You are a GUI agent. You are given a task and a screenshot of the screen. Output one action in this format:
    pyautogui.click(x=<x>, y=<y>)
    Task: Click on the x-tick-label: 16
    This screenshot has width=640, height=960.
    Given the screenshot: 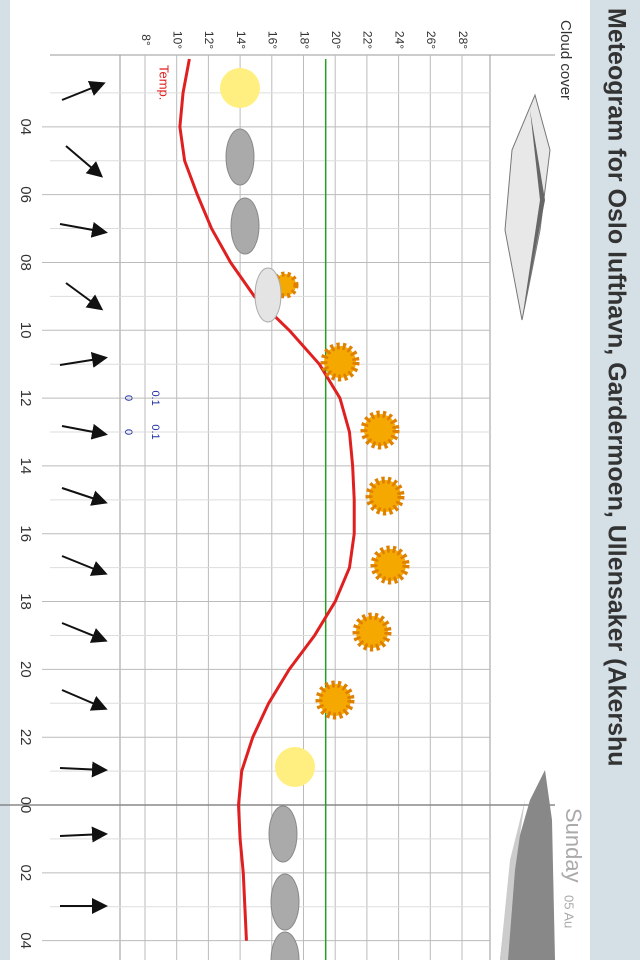 What is the action you would take?
    pyautogui.click(x=25, y=533)
    